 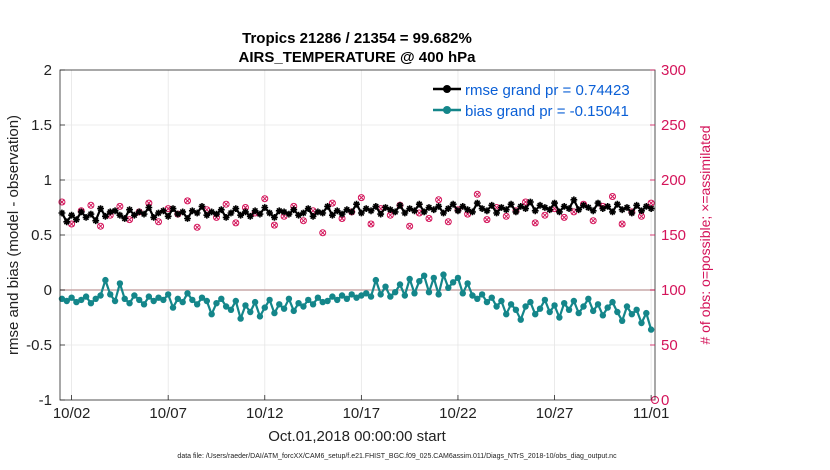 I want to click on y-tick-label: 0.5, so click(x=41, y=235).